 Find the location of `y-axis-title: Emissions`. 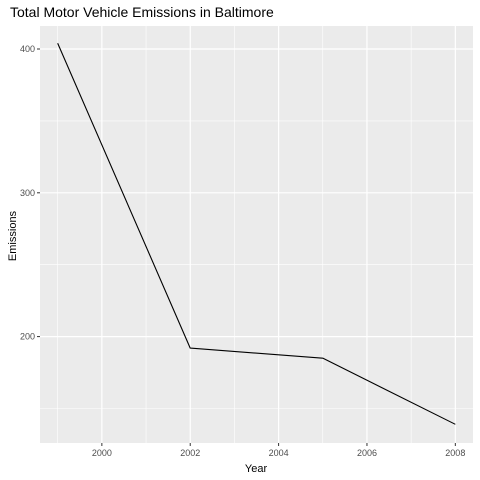

y-axis-title: Emissions is located at coordinates (13, 235).